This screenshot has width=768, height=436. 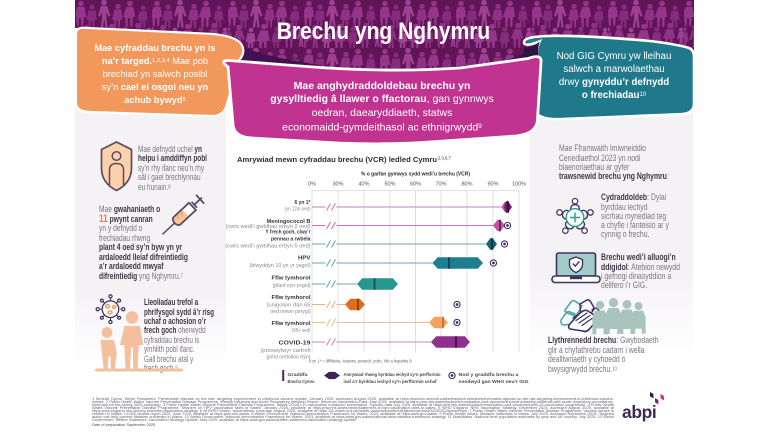 What do you see at coordinates (303, 203) in the screenshot?
I see `svg-text: 6 yn 1*` at bounding box center [303, 203].